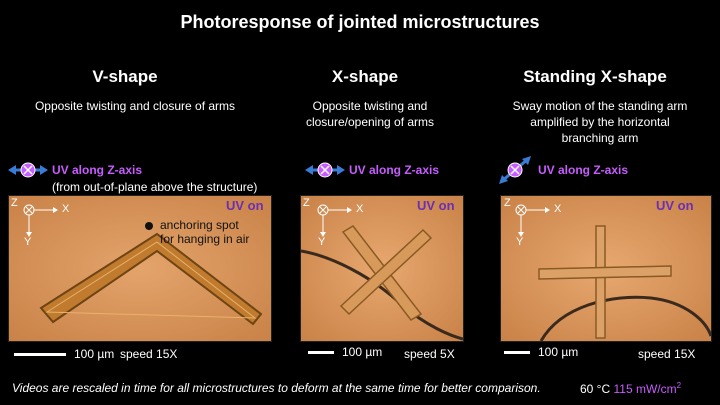 This screenshot has height=405, width=720. Describe the element at coordinates (645, 389) in the screenshot. I see `intensity-value: 115 mW/cm` at that location.